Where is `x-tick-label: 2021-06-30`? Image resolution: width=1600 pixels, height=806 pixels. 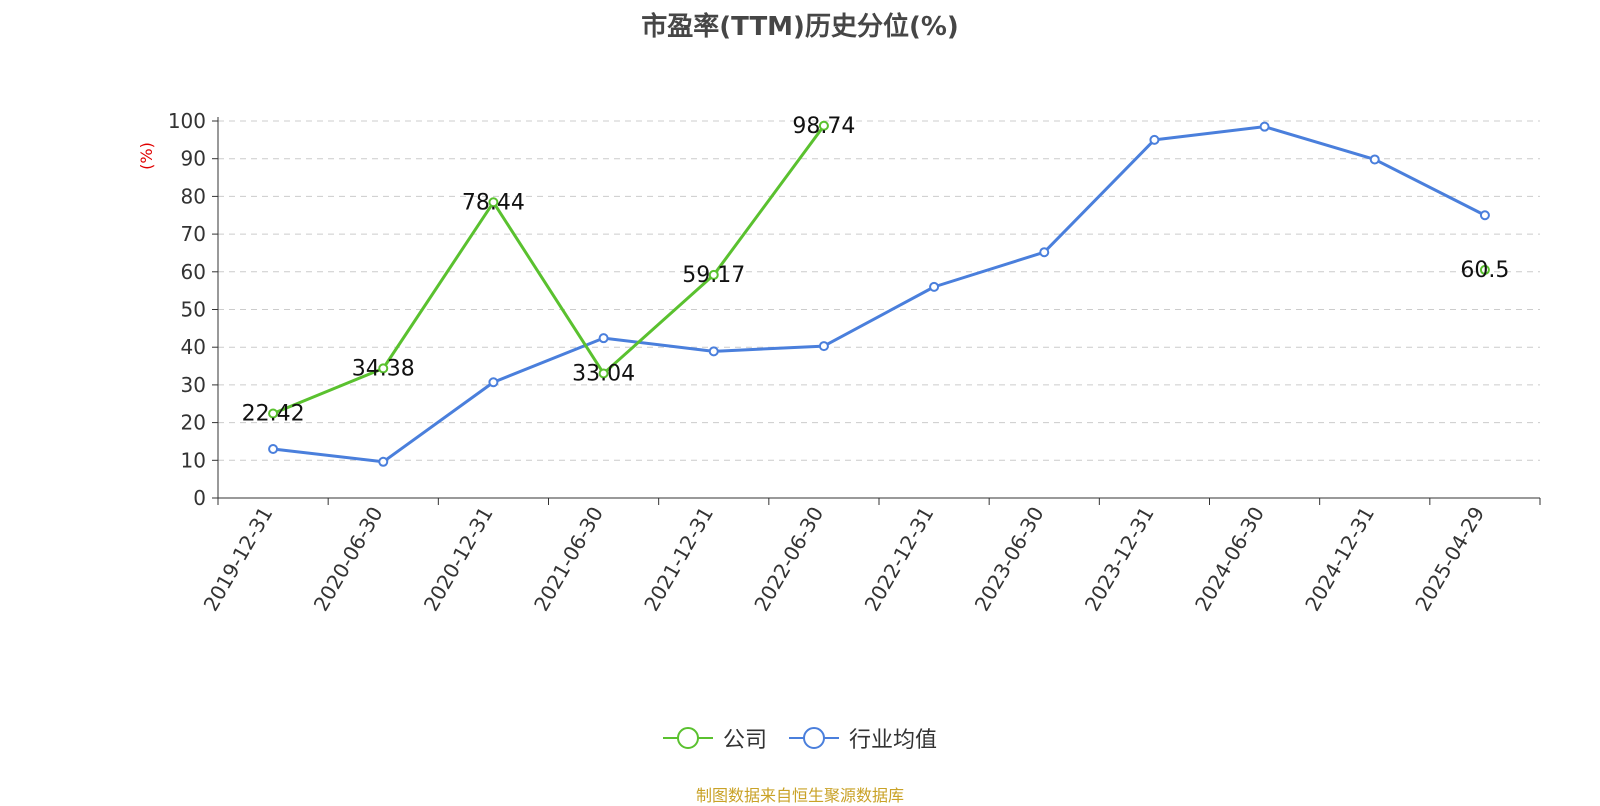 x-tick-label: 2021-06-30 is located at coordinates (568, 559).